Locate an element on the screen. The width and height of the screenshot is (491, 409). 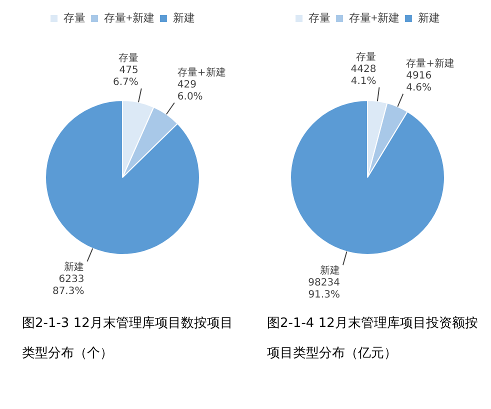
data-label: 429 6.0% is located at coordinates (190, 90).